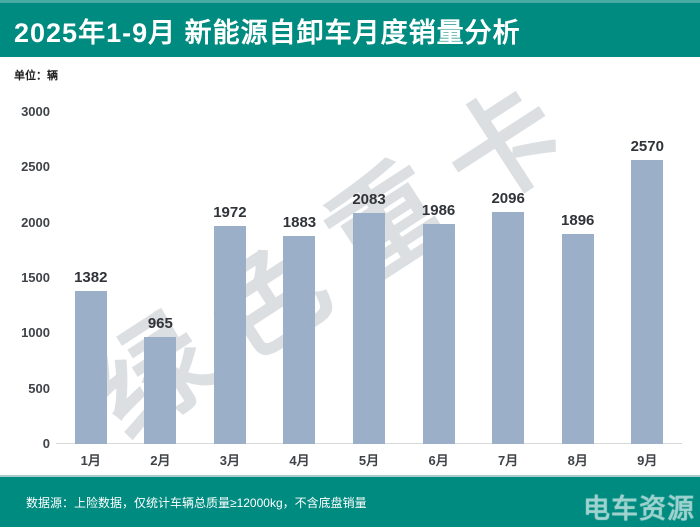 The height and width of the screenshot is (527, 700). Describe the element at coordinates (639, 509) in the screenshot. I see `brand-logo: 电车资源` at that location.